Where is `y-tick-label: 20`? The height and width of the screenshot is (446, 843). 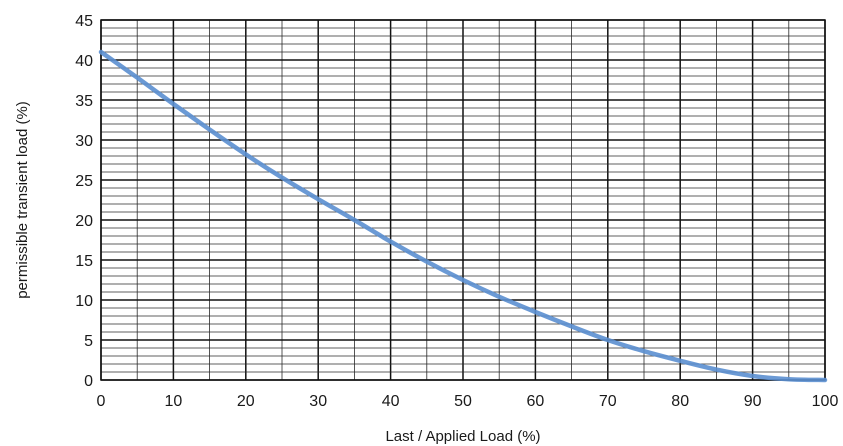
y-tick-label: 20 is located at coordinates (84, 221).